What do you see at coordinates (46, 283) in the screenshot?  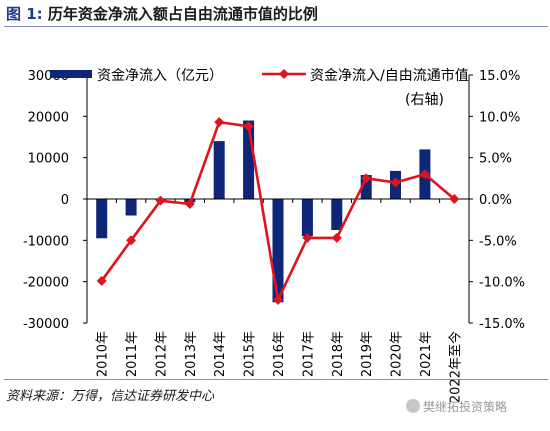 I see `left-tick-label: -20000` at bounding box center [46, 283].